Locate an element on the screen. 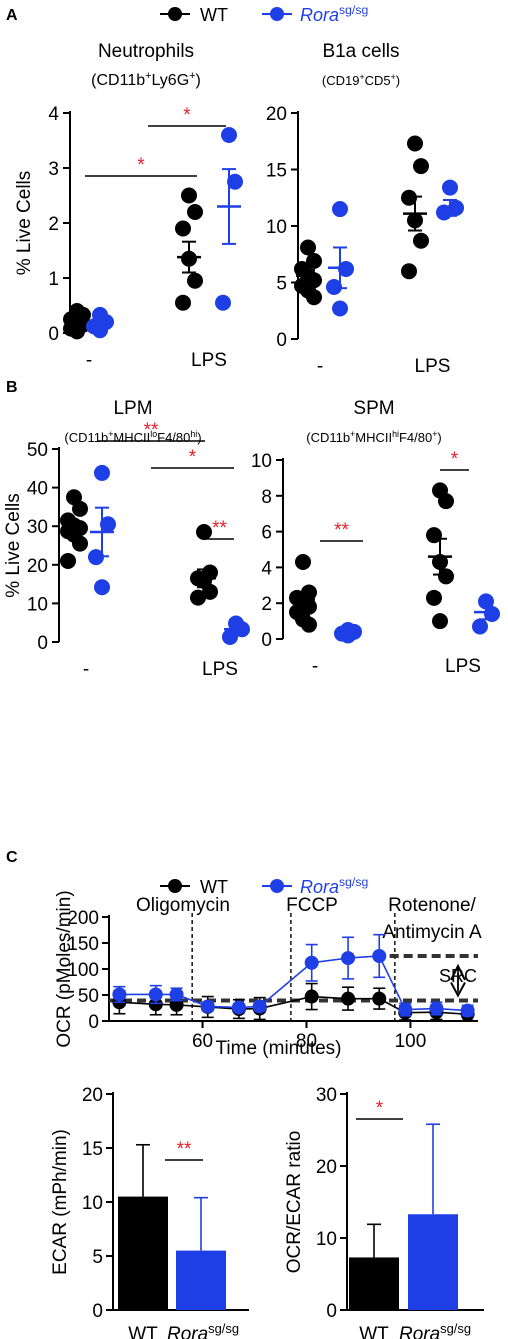  injection-label: Antimycin A is located at coordinates (432, 932).